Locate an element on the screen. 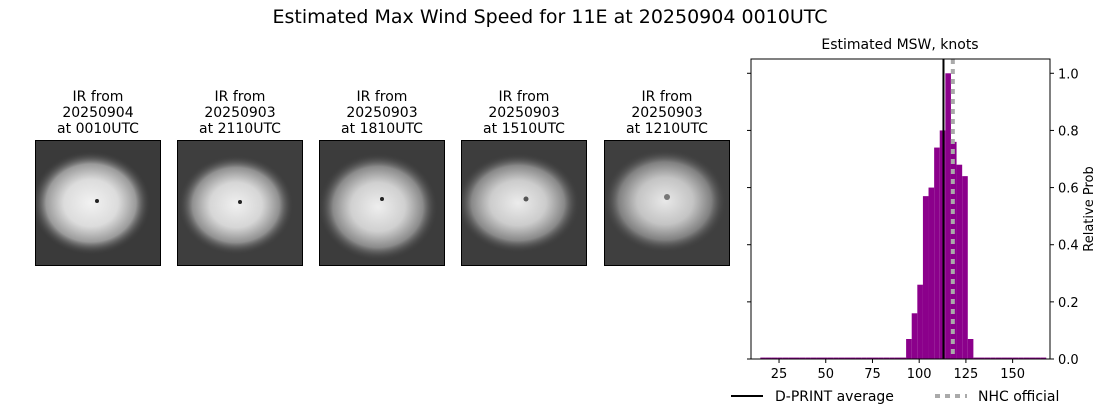 The height and width of the screenshot is (409, 1100). reference-lines is located at coordinates (948, 209).